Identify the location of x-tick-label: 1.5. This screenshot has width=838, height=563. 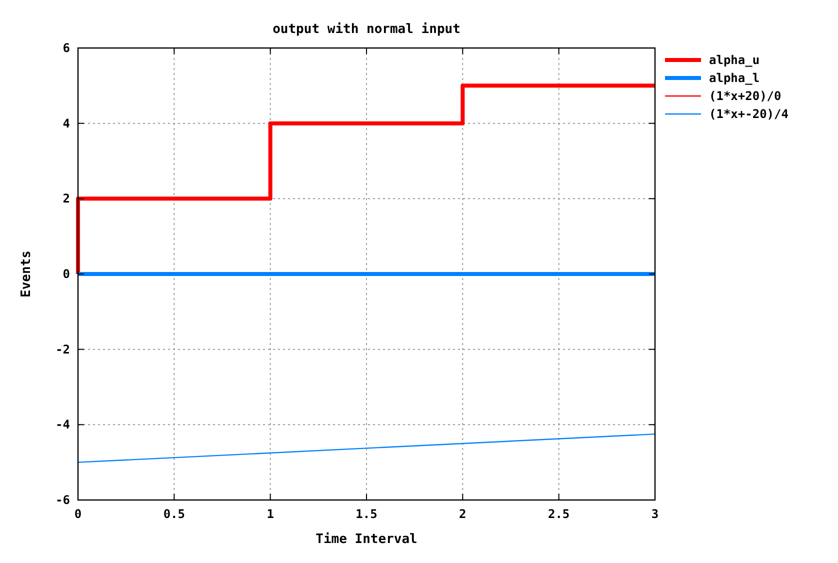
(367, 514).